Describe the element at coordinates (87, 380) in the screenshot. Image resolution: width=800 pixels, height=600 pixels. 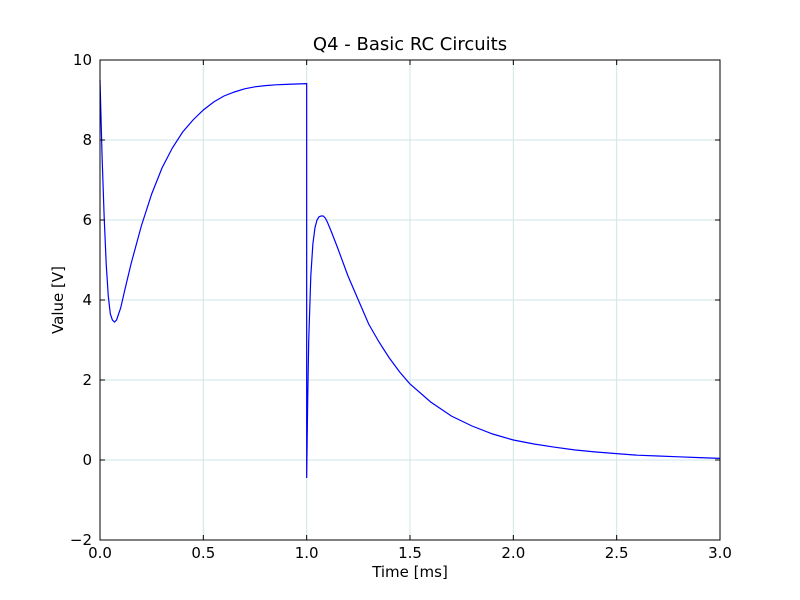
I see `y-tick-label: 2` at that location.